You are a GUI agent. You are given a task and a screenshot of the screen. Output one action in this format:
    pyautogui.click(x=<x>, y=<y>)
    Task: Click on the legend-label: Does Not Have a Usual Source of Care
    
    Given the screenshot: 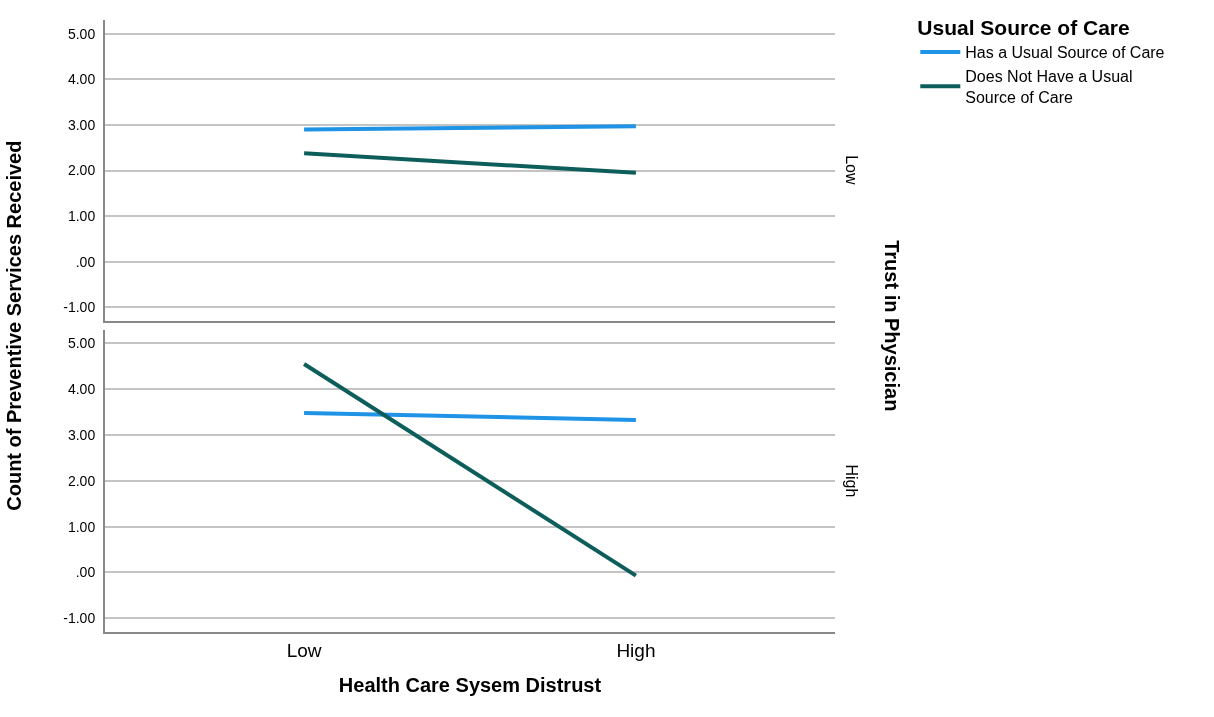 What is the action you would take?
    pyautogui.click(x=1049, y=87)
    